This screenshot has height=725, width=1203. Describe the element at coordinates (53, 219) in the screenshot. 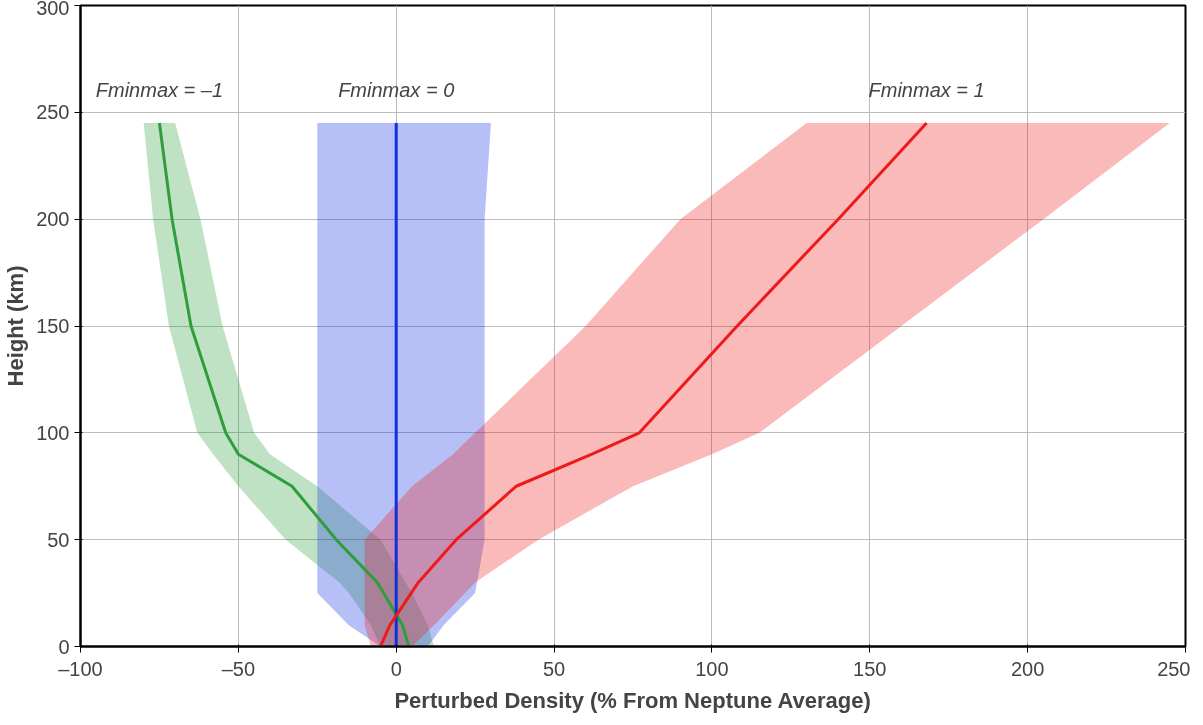

I see `y-tick-label: 200` at that location.